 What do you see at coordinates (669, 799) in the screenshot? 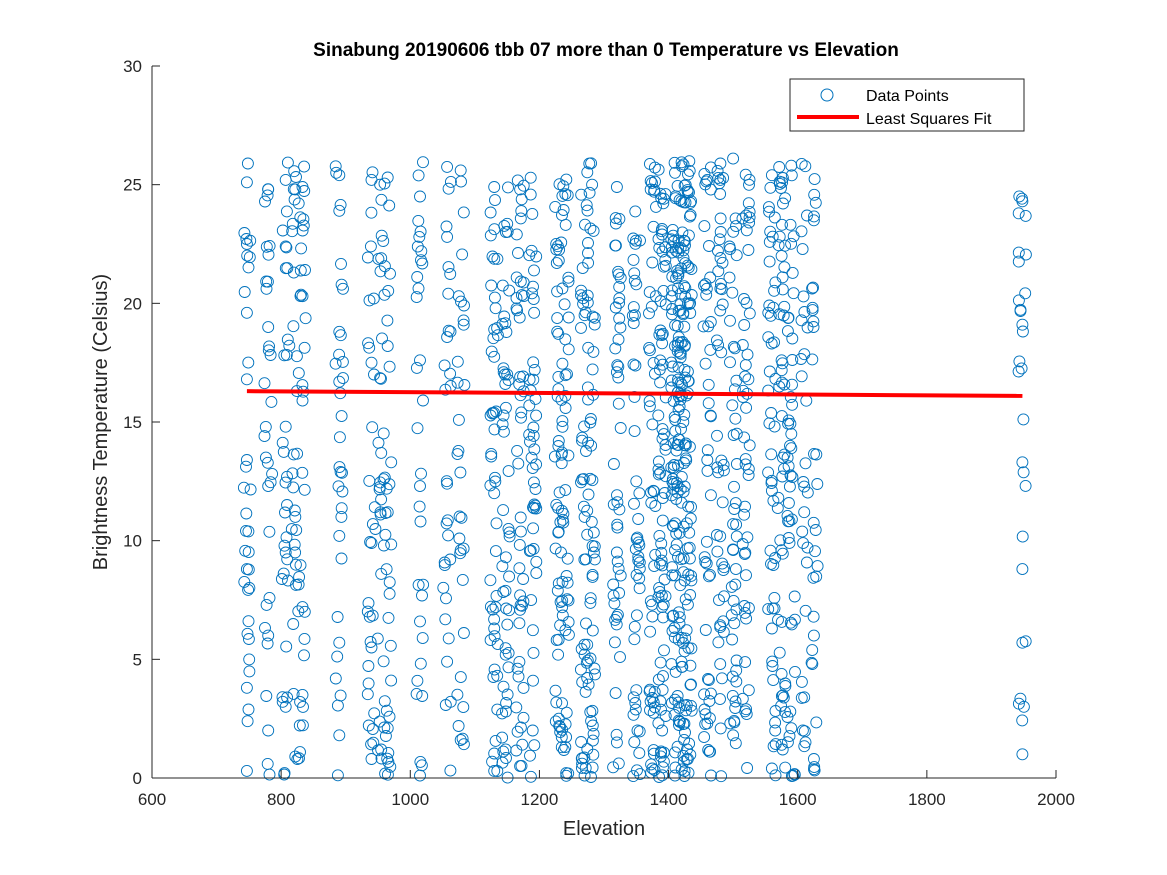
I see `x-tick-label: 1400` at bounding box center [669, 799].